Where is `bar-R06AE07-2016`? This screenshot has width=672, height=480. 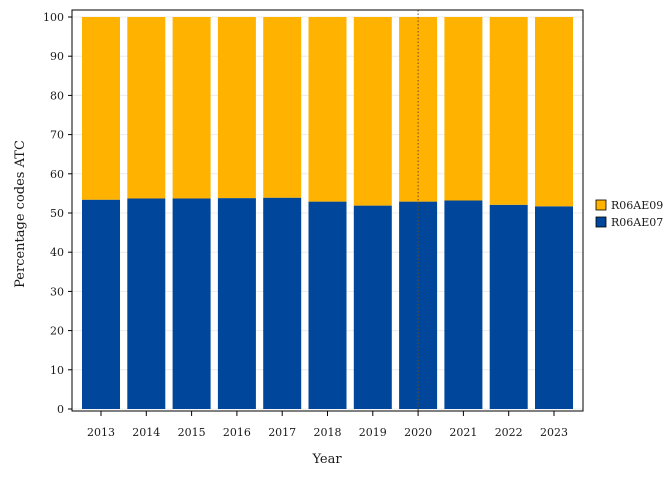 bar-R06AE07-2016 is located at coordinates (236, 303).